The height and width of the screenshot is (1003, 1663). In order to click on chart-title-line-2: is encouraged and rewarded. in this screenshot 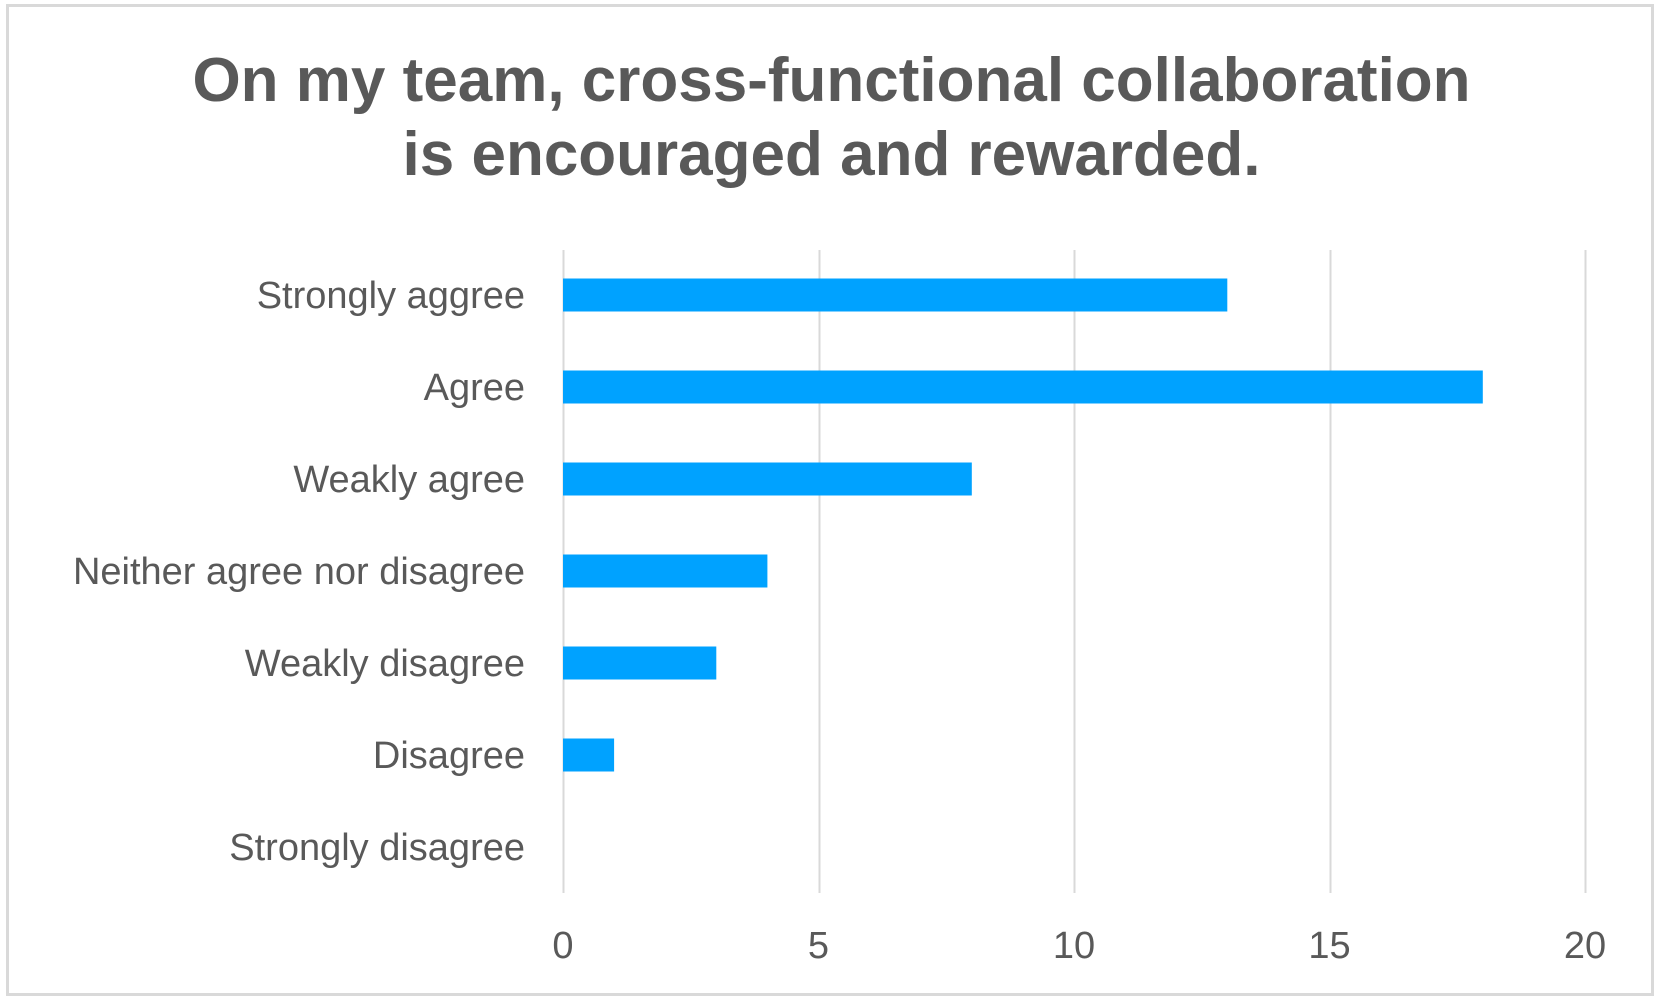, I will do `click(831, 154)`.